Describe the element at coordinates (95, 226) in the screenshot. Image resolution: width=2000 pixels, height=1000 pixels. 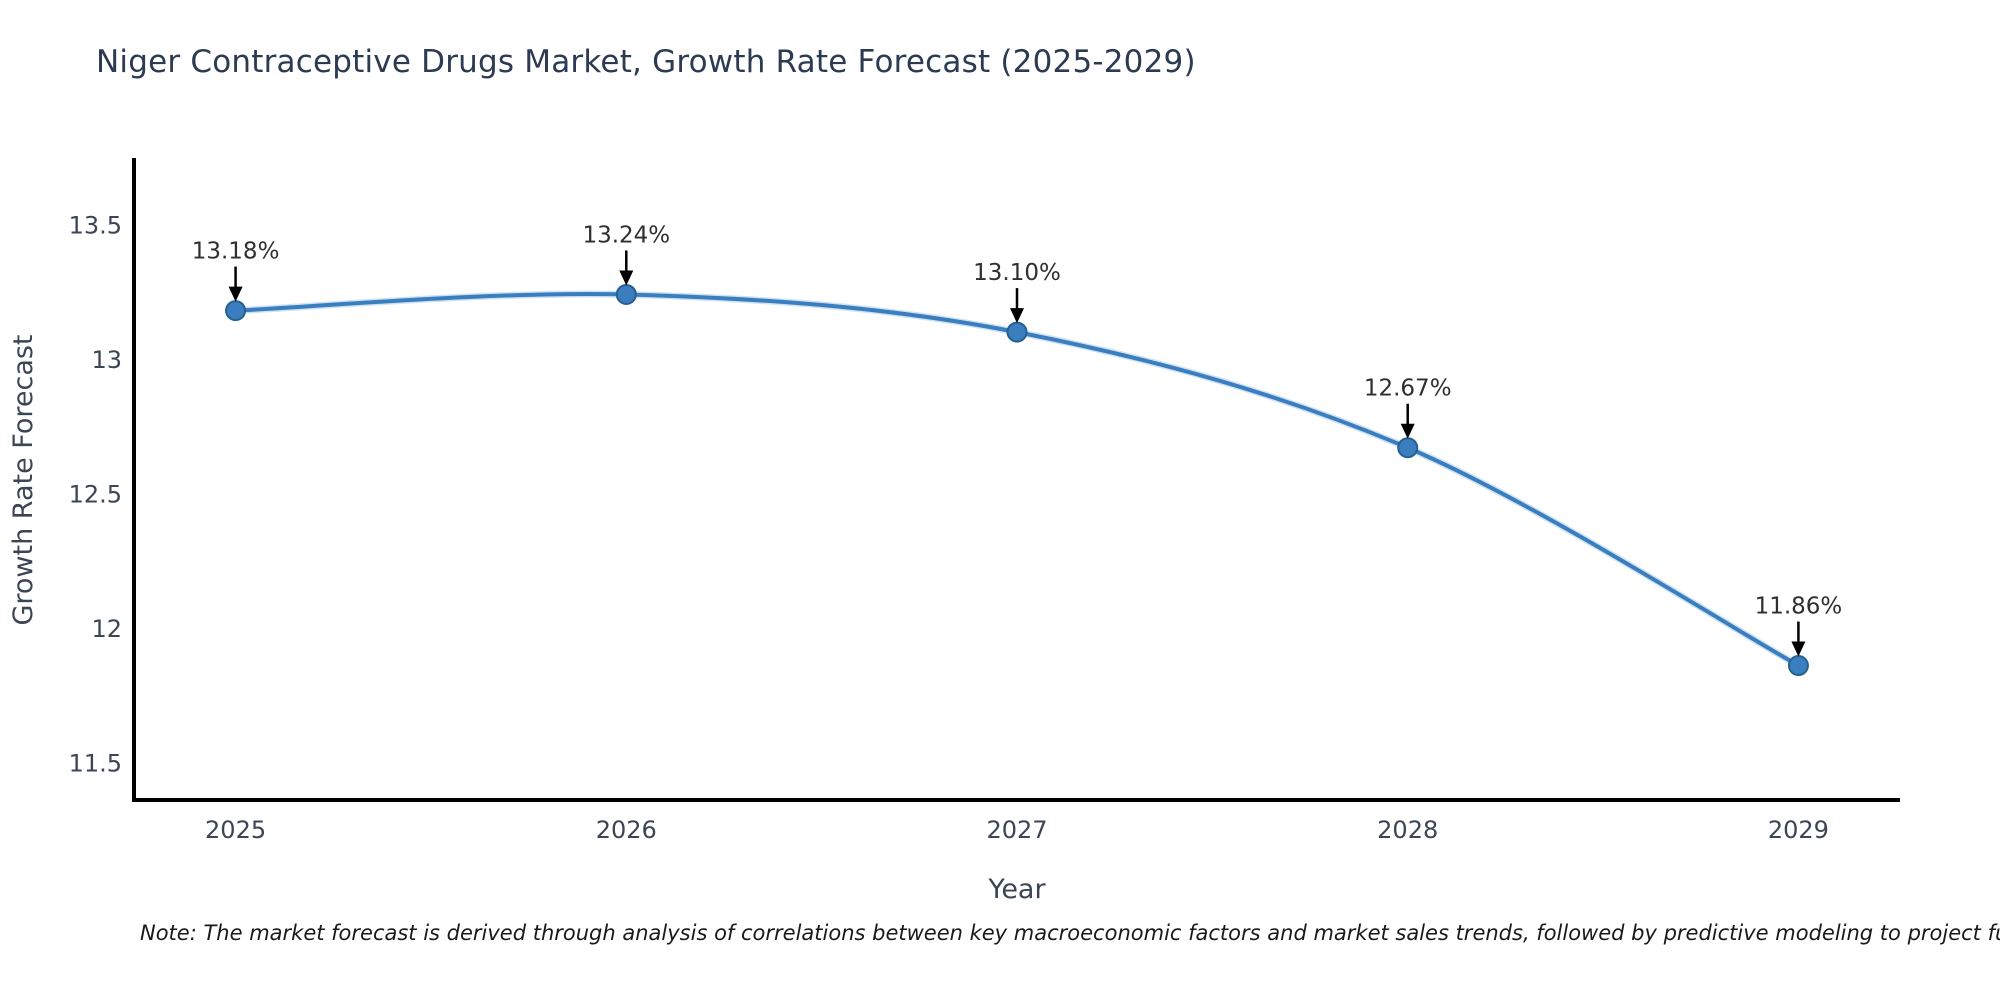
I see `y-tick-label: 13.5` at that location.